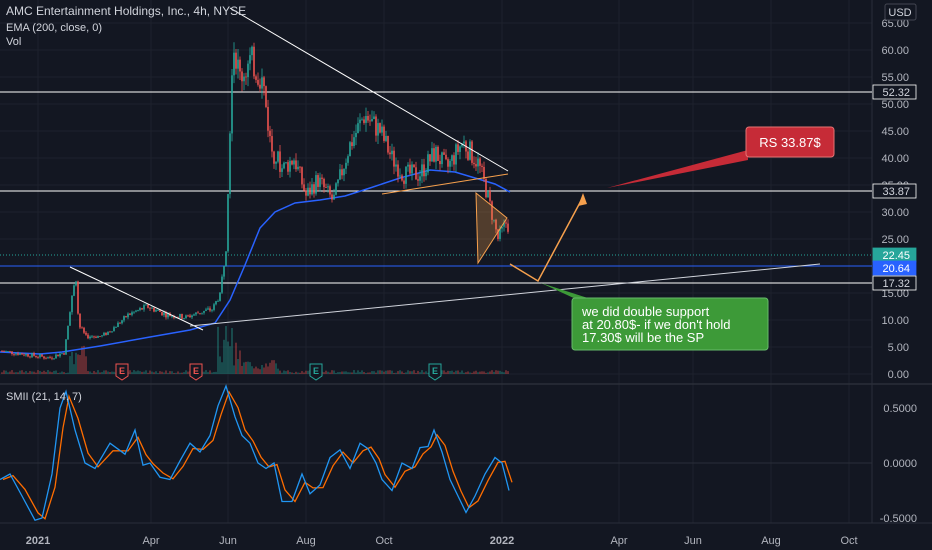 Image resolution: width=932 pixels, height=550 pixels. What do you see at coordinates (900, 12) in the screenshot?
I see `currency-box` at bounding box center [900, 12].